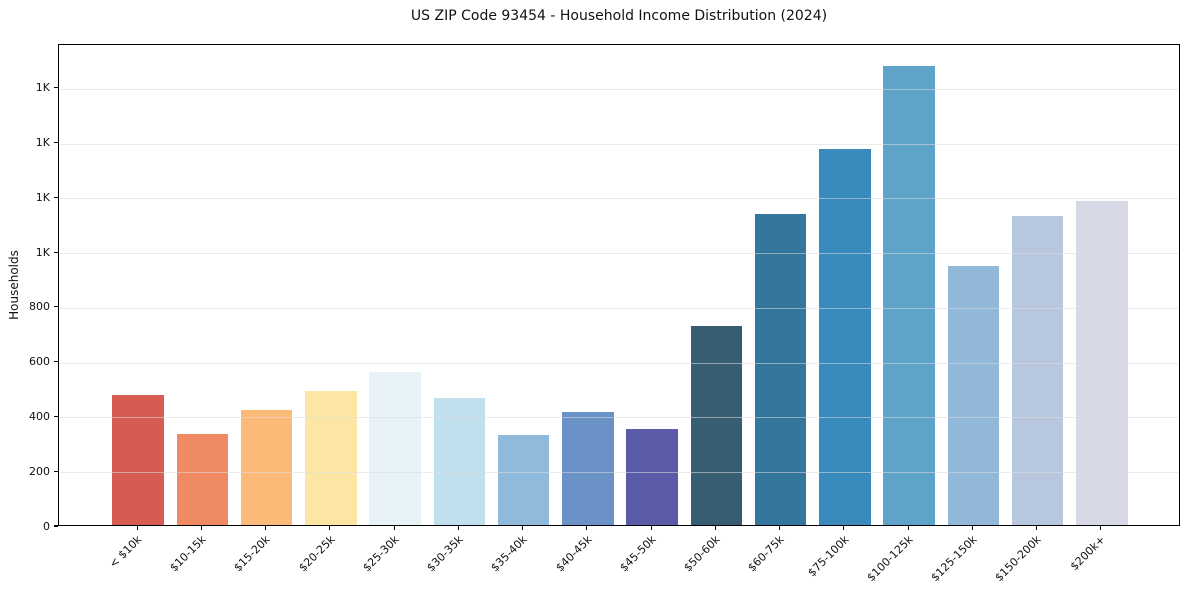 This screenshot has height=590, width=1189. What do you see at coordinates (188, 554) in the screenshot?
I see `x-tick-label: $10-15k` at bounding box center [188, 554].